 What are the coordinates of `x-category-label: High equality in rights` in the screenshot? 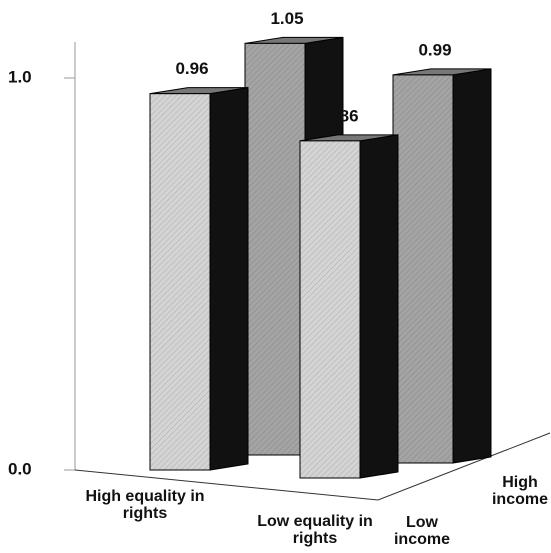 It's located at (145, 505).